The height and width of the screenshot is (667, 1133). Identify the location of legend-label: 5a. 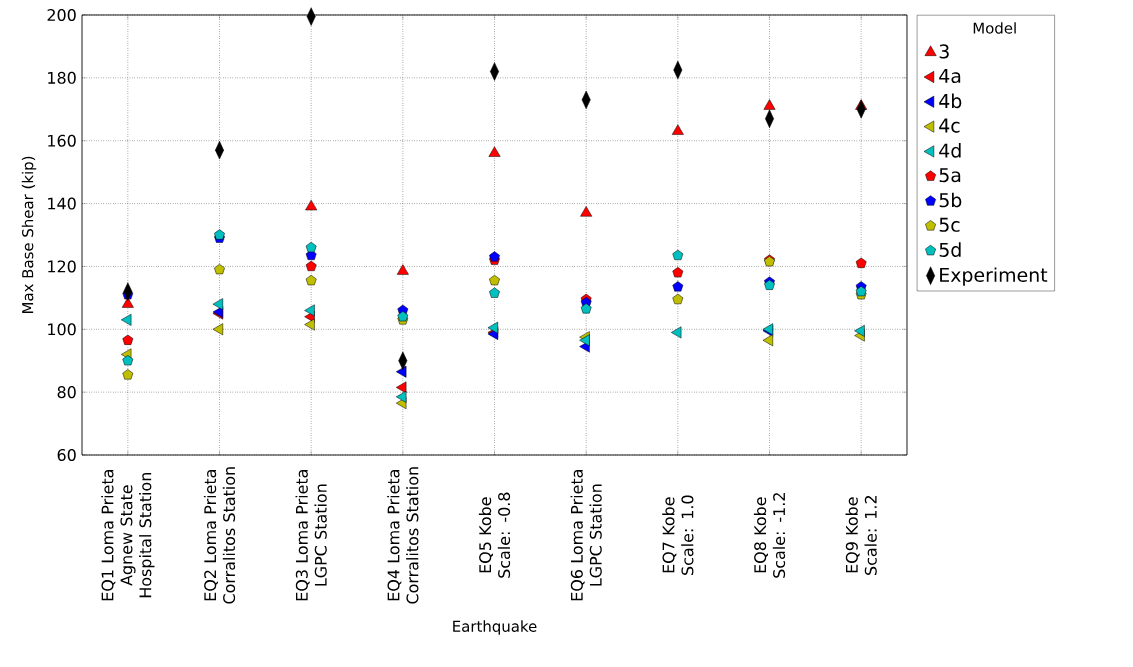
(950, 175).